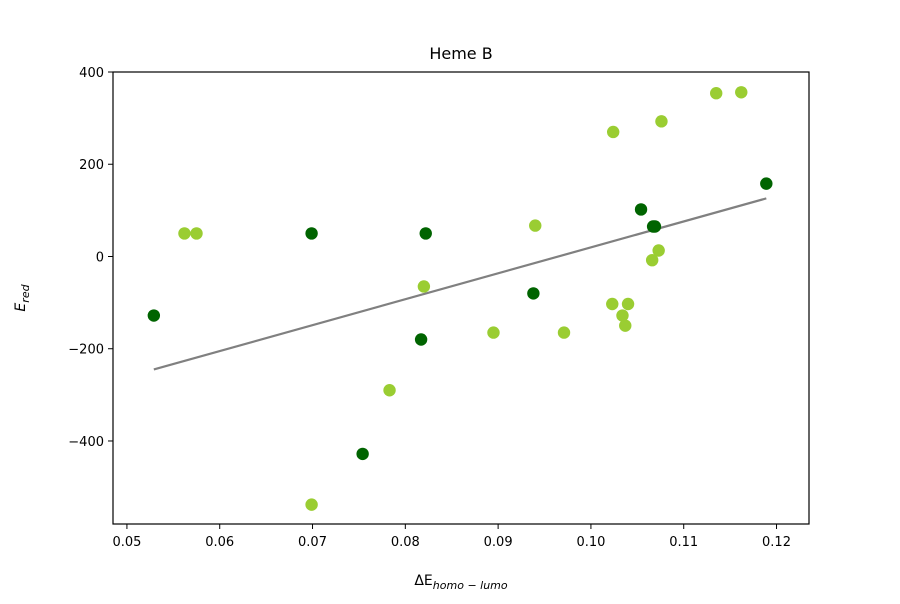 The image size is (900, 604). I want to click on x-tick-label: 0.11, so click(683, 542).